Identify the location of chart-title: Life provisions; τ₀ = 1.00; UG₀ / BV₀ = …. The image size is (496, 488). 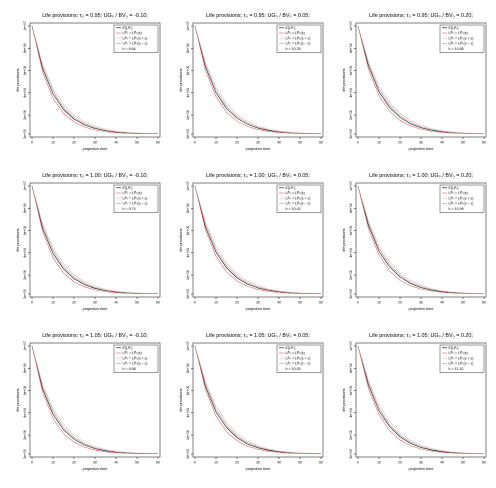
(421, 176).